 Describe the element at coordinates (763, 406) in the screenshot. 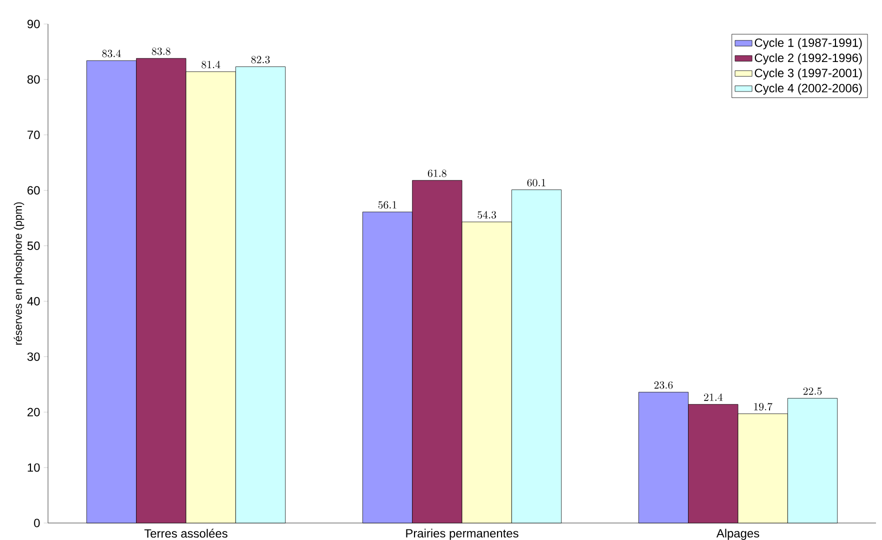

I see `data-label: 19.7` at that location.